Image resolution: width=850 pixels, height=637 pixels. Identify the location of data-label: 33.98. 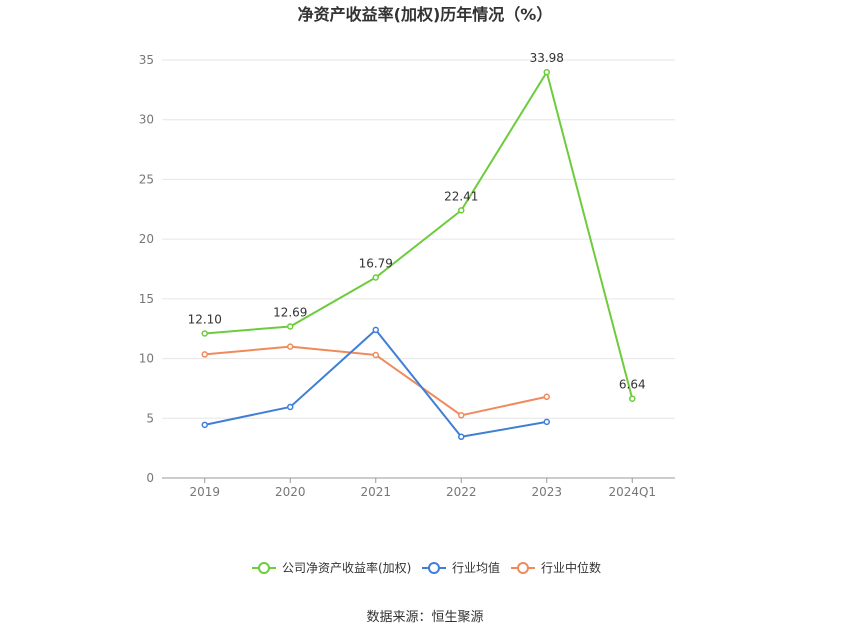
(547, 58).